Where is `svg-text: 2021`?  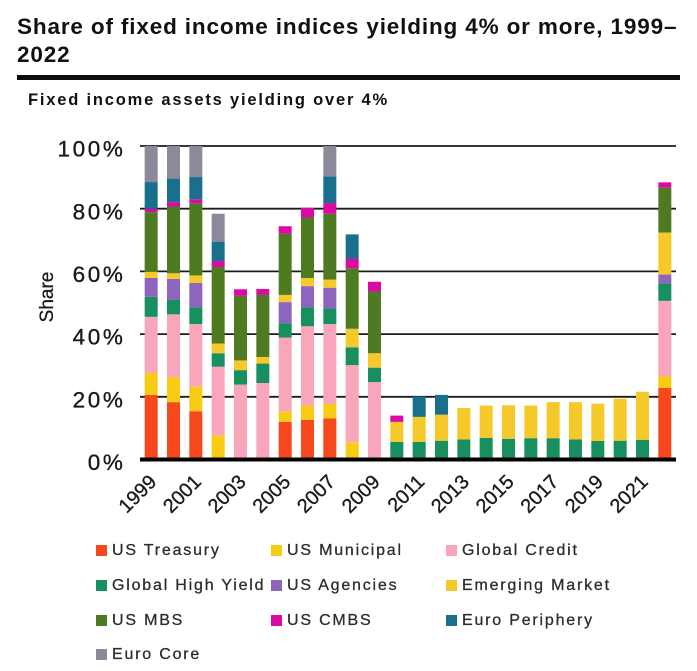
svg-text: 2021 is located at coordinates (629, 494).